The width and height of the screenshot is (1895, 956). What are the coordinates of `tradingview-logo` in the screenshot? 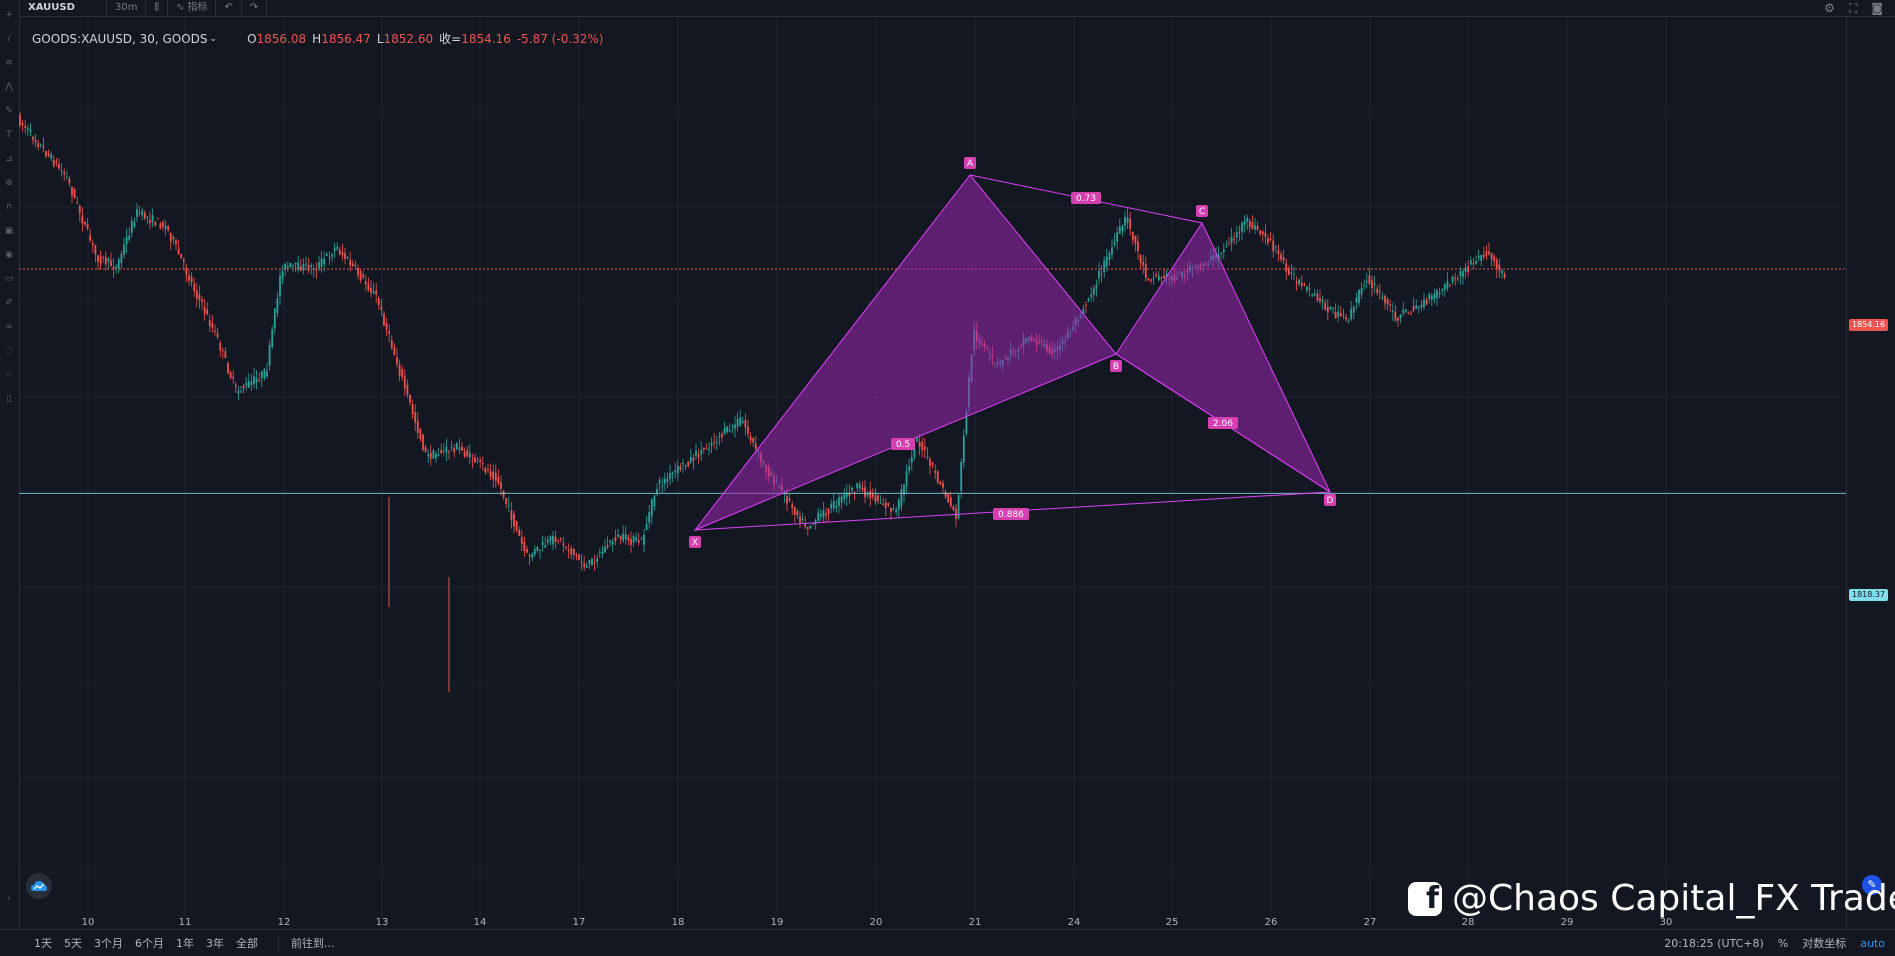 It's located at (39, 886).